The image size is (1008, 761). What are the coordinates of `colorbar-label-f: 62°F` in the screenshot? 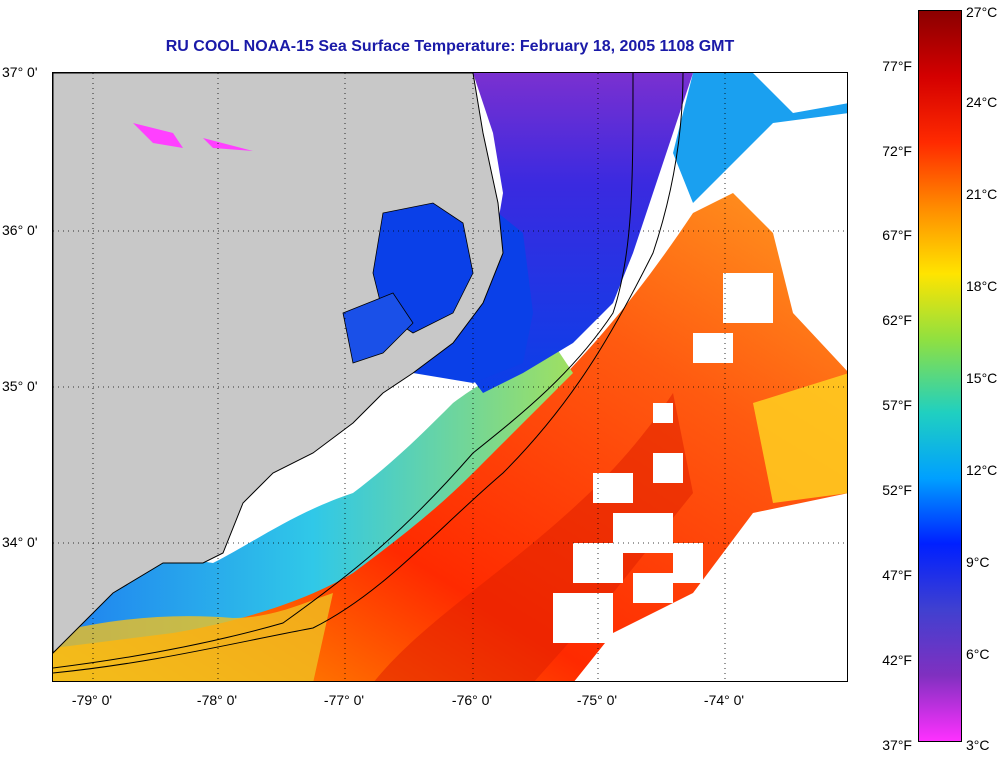 It's located at (897, 320).